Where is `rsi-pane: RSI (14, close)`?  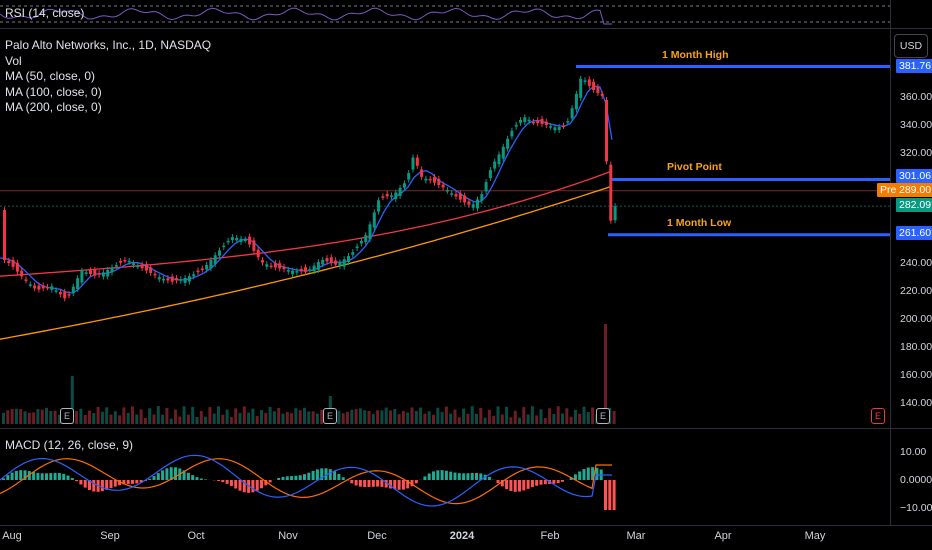 rsi-pane: RSI (14, close) is located at coordinates (445, 14).